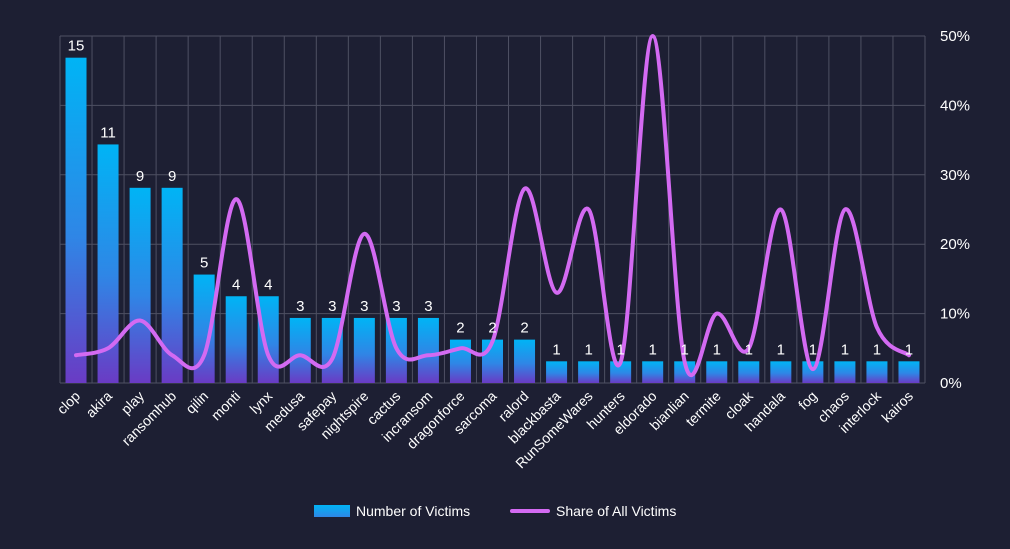 The image size is (1010, 549). Describe the element at coordinates (909, 372) in the screenshot. I see `bar-kairos` at that location.